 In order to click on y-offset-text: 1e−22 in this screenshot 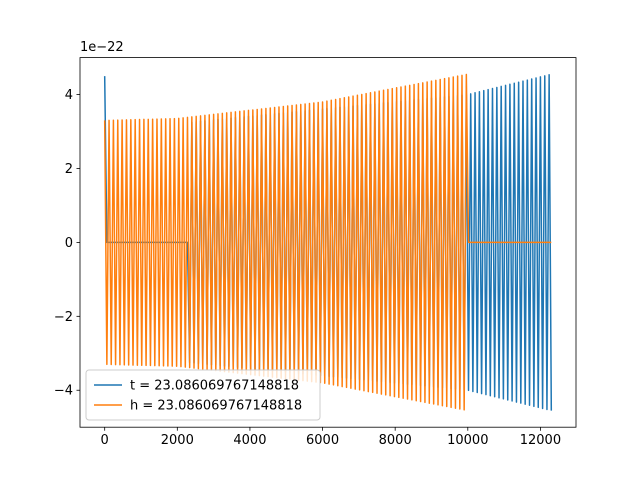, I will do `click(102, 47)`.